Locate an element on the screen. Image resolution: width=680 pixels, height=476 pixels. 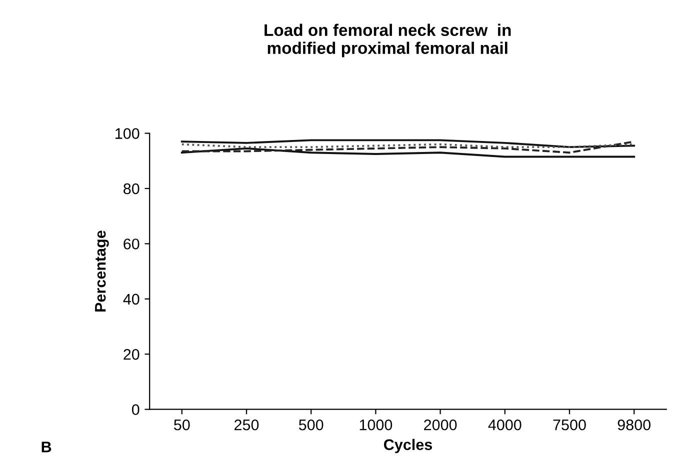
y-axis-title: Percentage is located at coordinates (102, 271).